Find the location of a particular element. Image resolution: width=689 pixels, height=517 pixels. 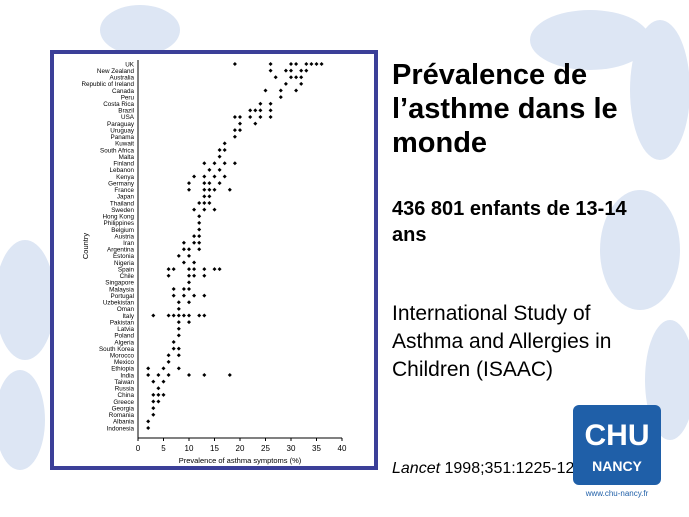

logo-box is located at coordinates (617, 445).